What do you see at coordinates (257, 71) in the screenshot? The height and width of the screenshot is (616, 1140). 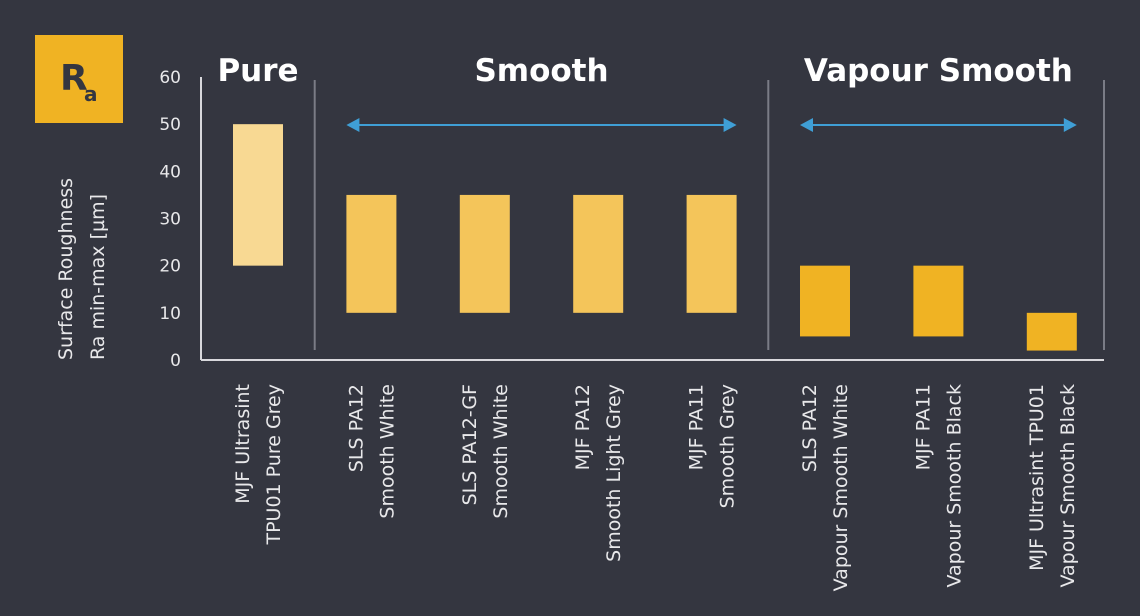 I see `group-title: Pure` at bounding box center [257, 71].